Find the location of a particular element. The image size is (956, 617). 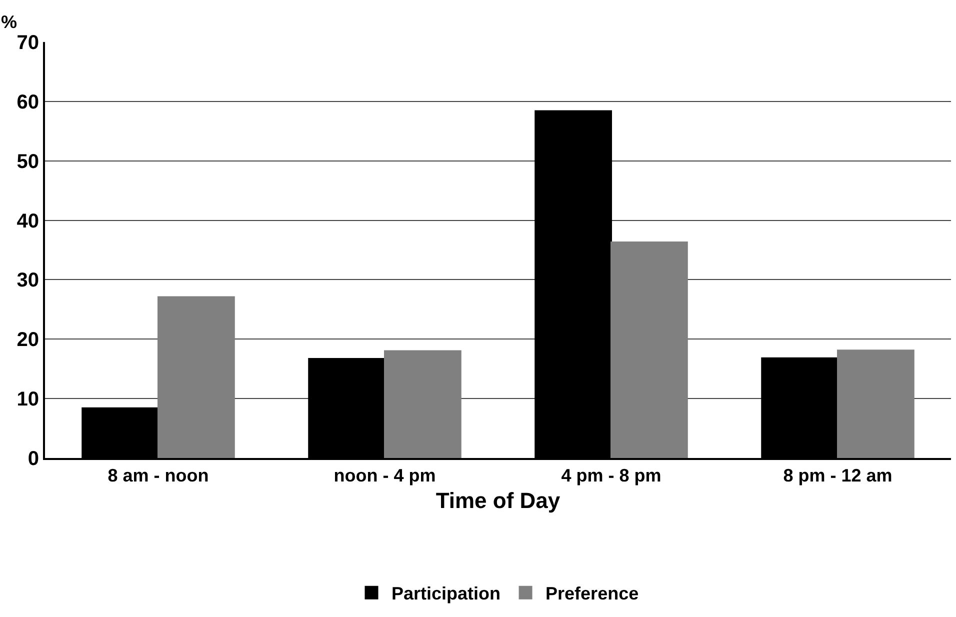

y-tick-label: 40 is located at coordinates (27, 221).